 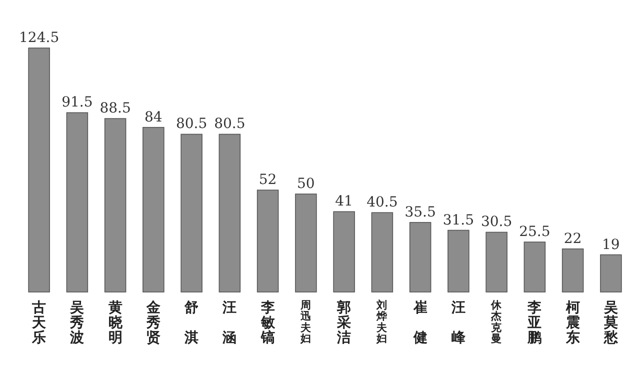 I want to click on x-tick-label: 吴莫愁, so click(x=610, y=323).